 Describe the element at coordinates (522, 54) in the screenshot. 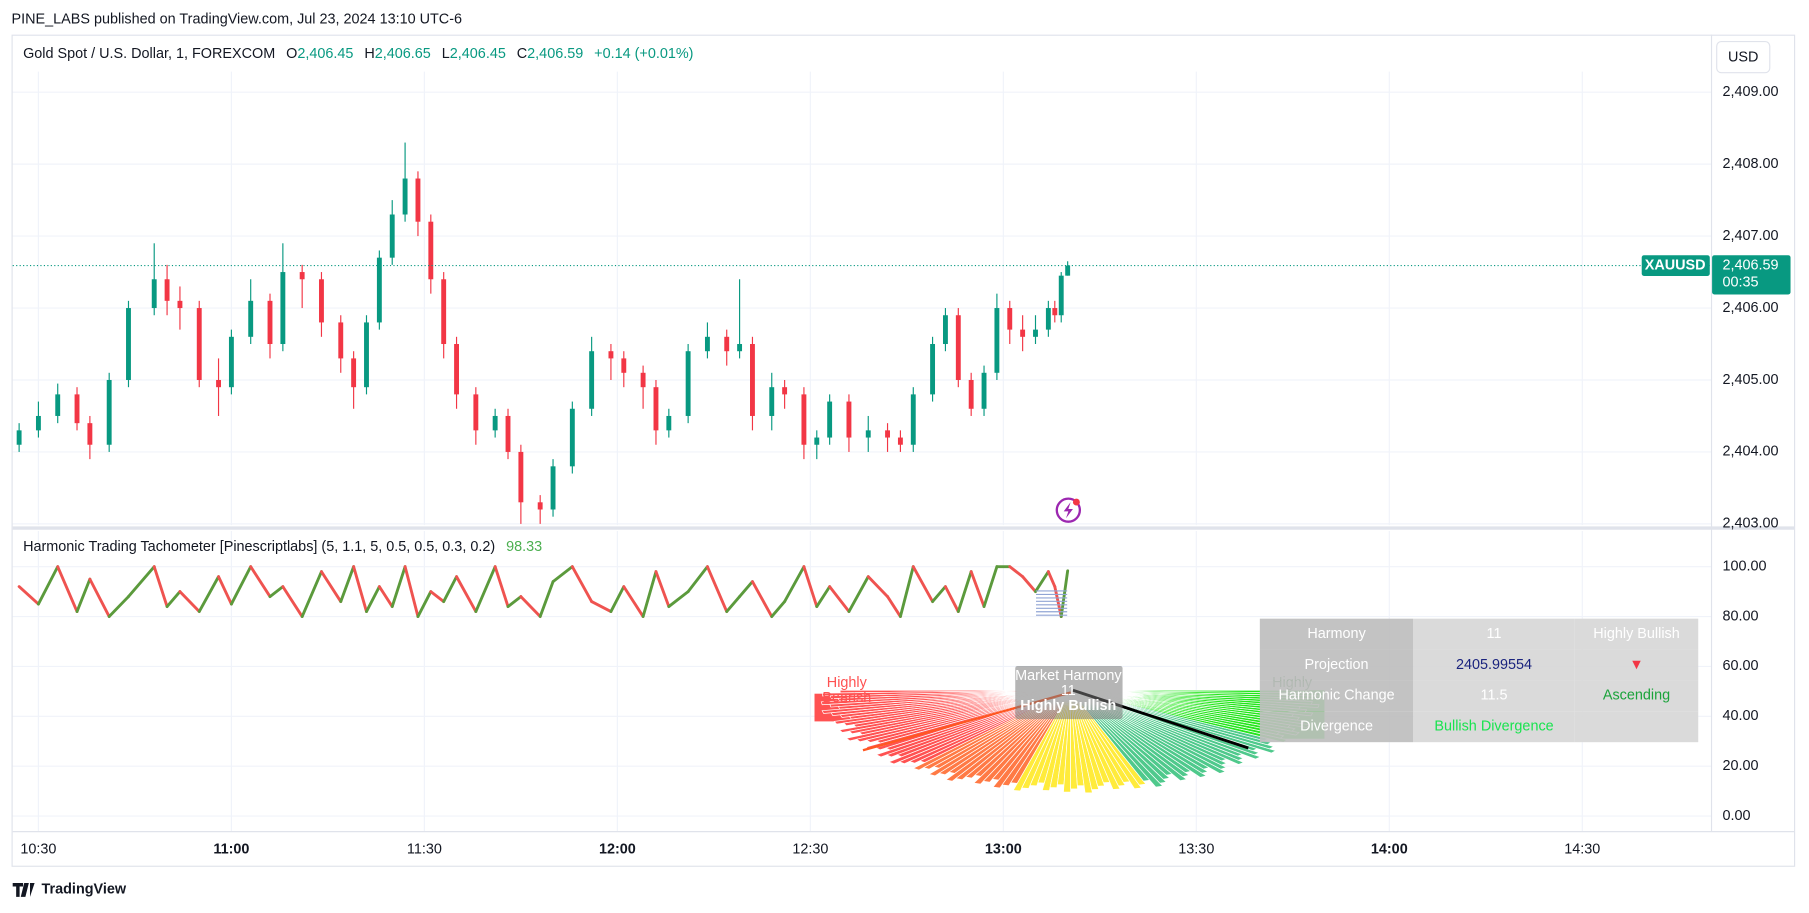

I see `legend-c-label: C` at that location.